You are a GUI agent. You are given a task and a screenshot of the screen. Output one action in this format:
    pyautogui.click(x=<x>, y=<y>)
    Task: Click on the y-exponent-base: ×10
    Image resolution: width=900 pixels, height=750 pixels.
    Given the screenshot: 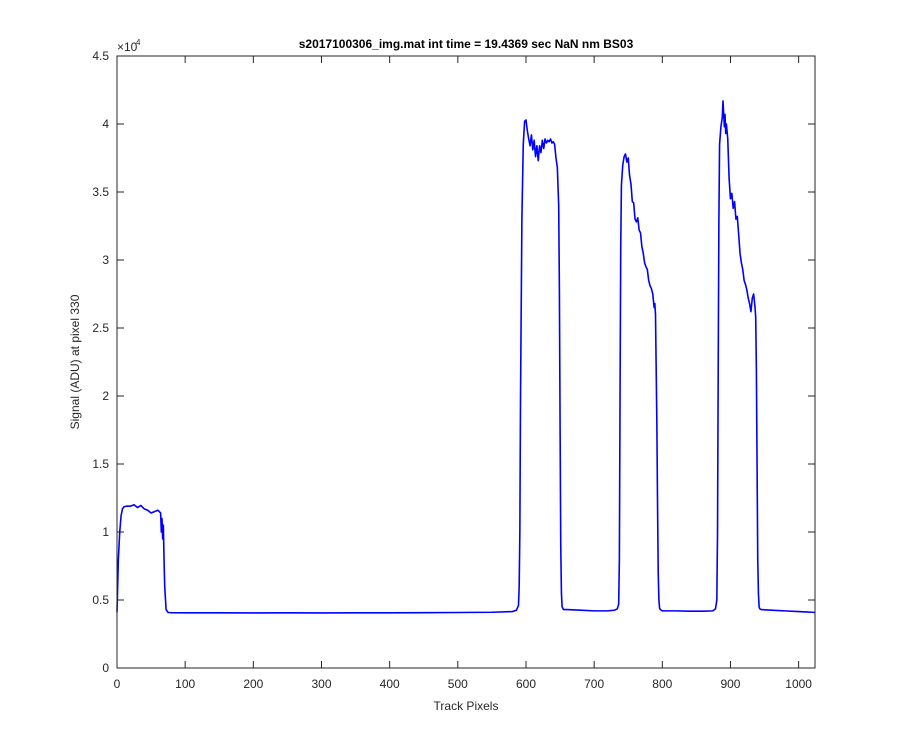 What is the action you would take?
    pyautogui.click(x=127, y=47)
    